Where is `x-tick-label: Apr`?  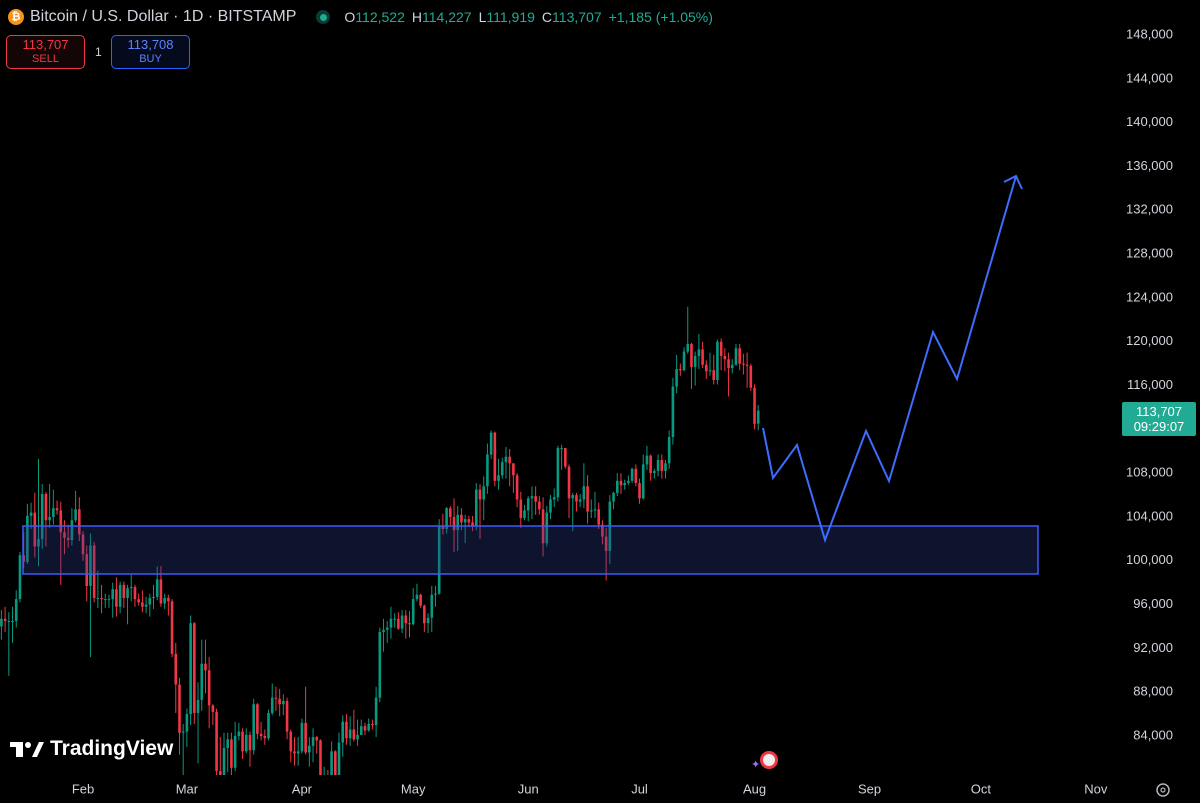 x-tick-label: Apr is located at coordinates (302, 788).